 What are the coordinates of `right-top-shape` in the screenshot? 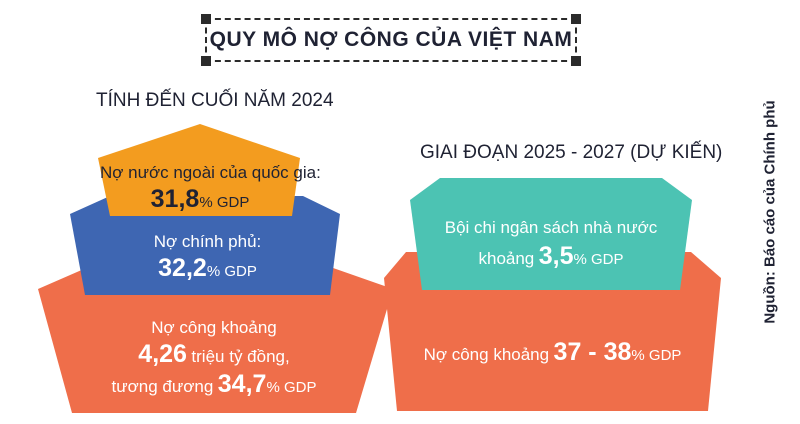 It's located at (551, 234).